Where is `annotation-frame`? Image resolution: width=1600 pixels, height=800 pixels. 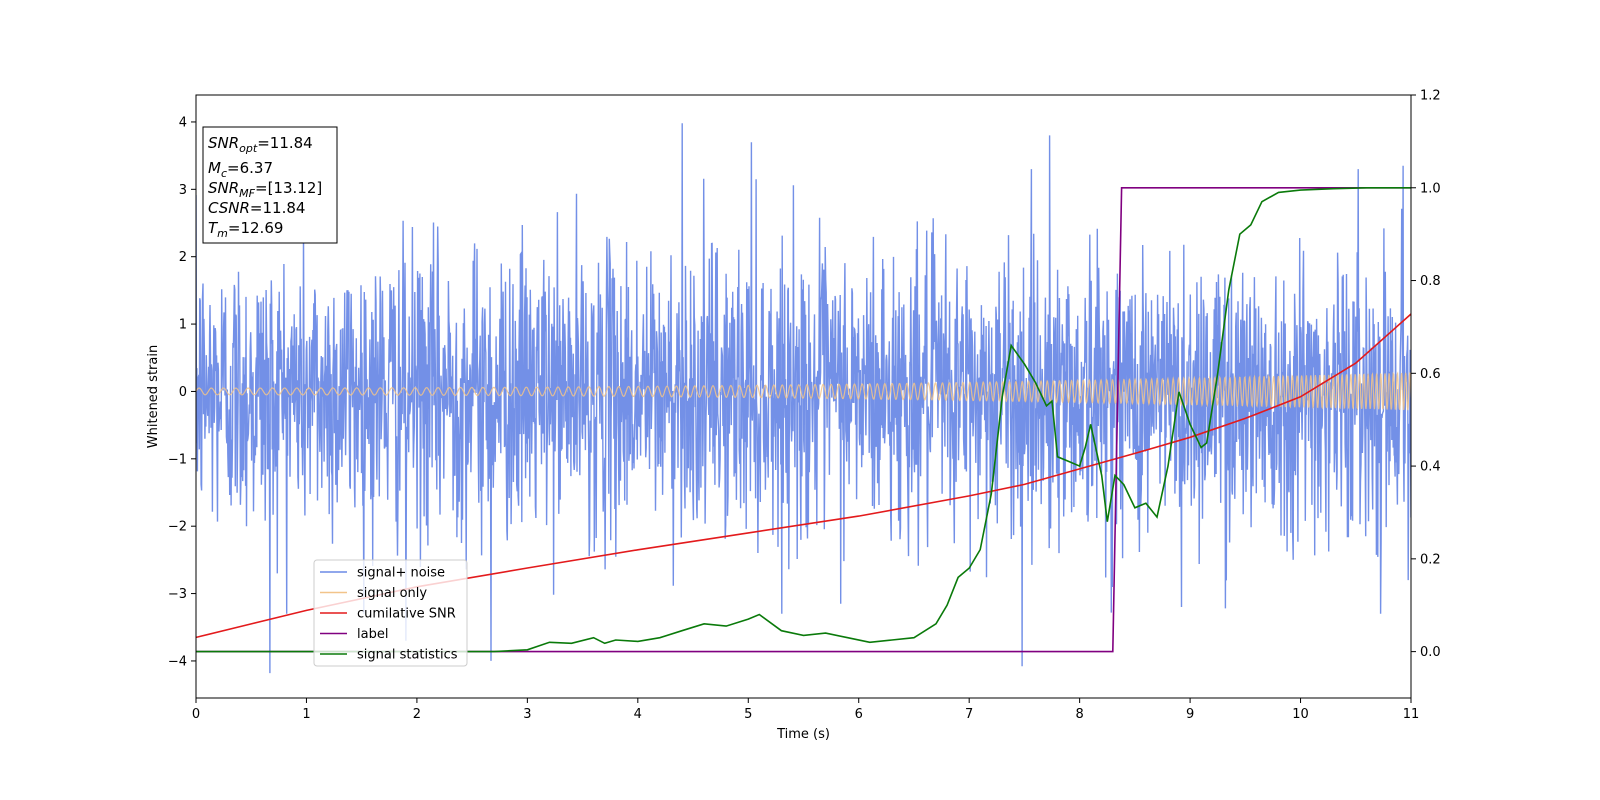
annotation-frame is located at coordinates (270, 185).